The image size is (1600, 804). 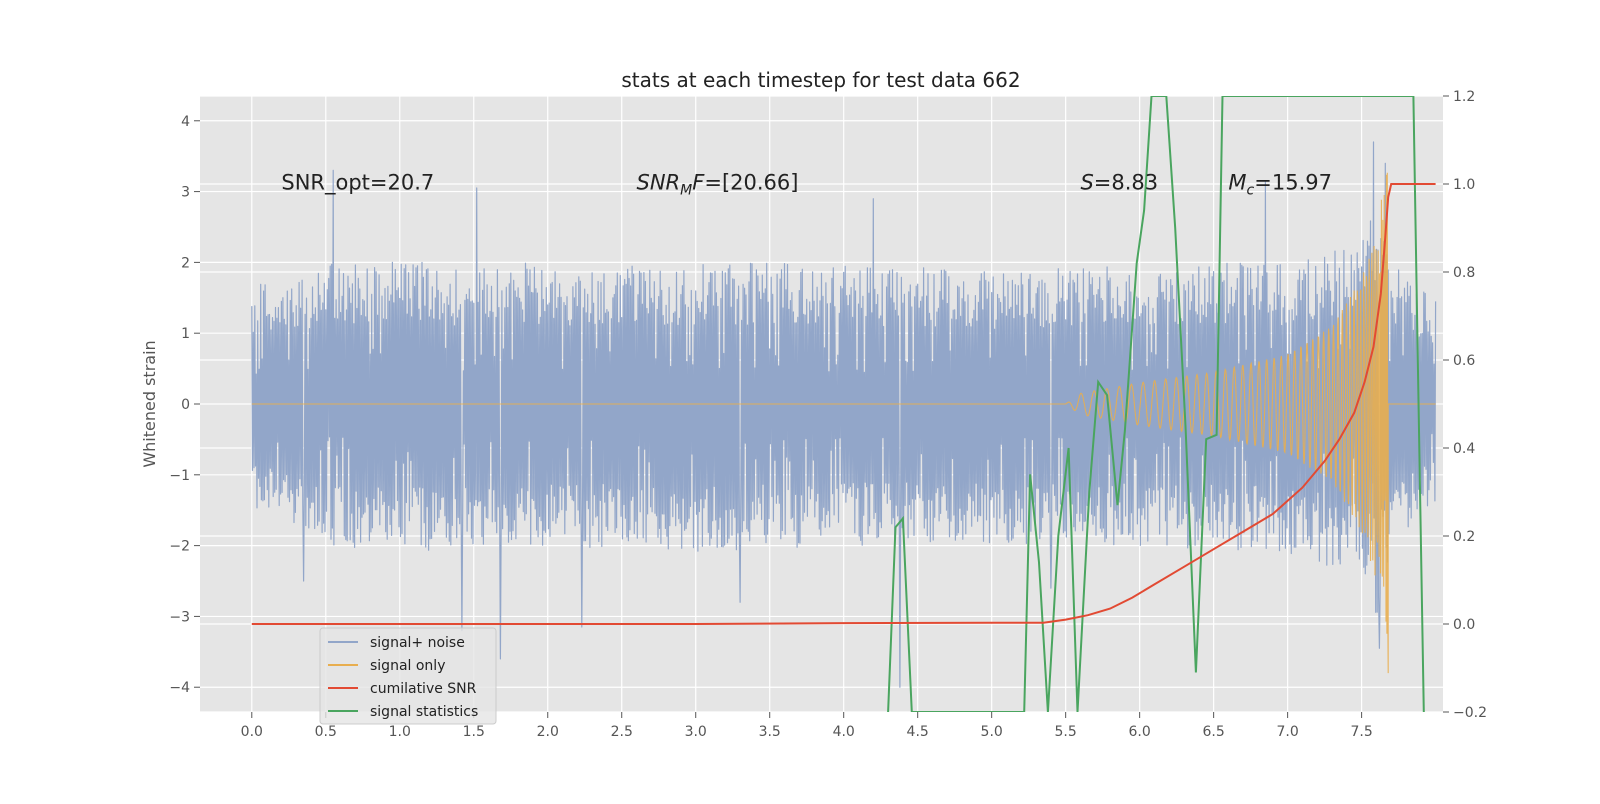 What do you see at coordinates (185, 334) in the screenshot?
I see `y-tick-label: 1` at bounding box center [185, 334].